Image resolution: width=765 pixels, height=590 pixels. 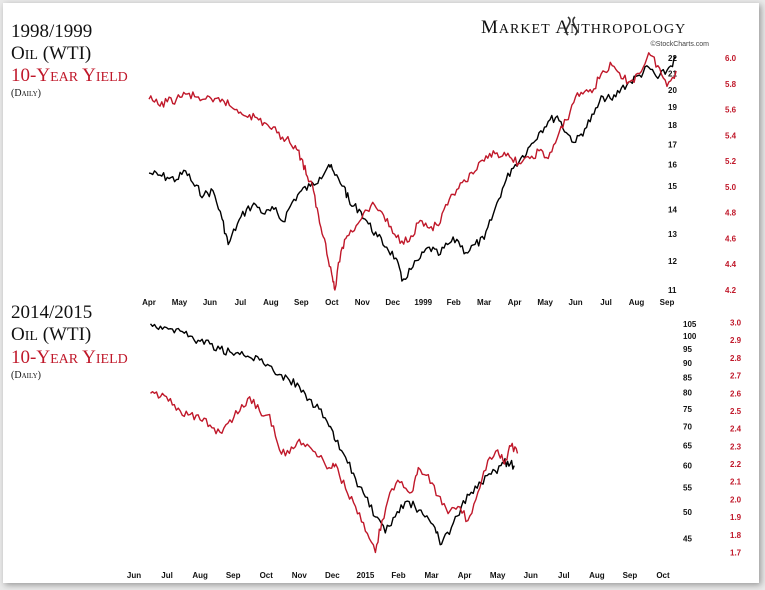 What do you see at coordinates (736, 393) in the screenshot?
I see `panel2-yield-tick: 2.6` at bounding box center [736, 393].